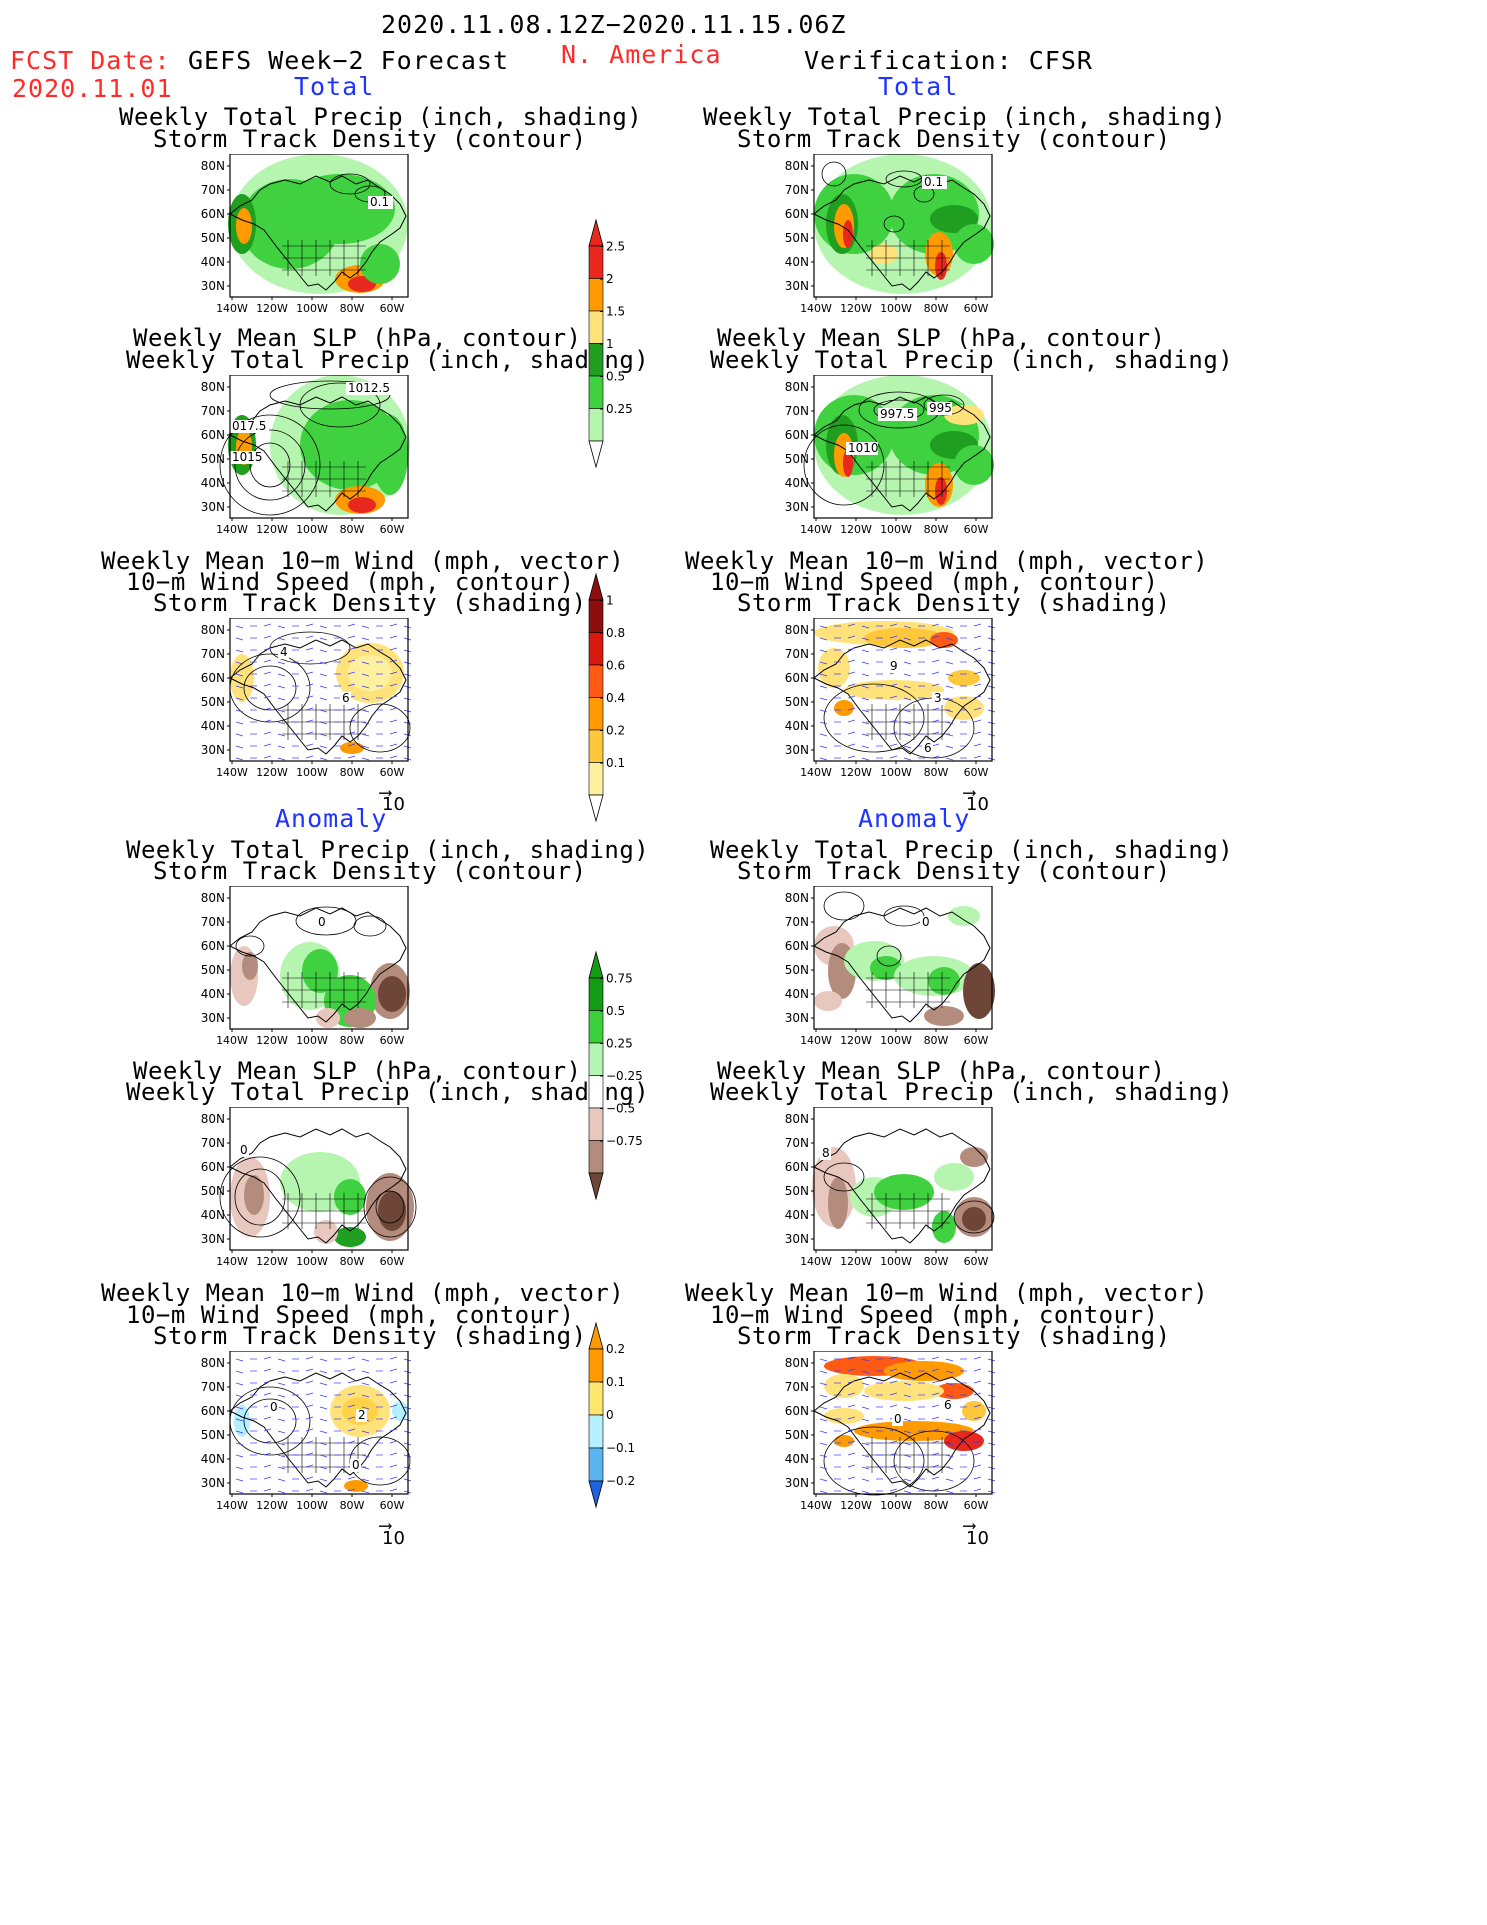 The width and height of the screenshot is (1487, 1925). Describe the element at coordinates (890, 698) in the screenshot. I see `map-svg: 9 3 6 80N 70N 60N 50N 40N 30N 140W 120W 100W 80W 60W` at that location.